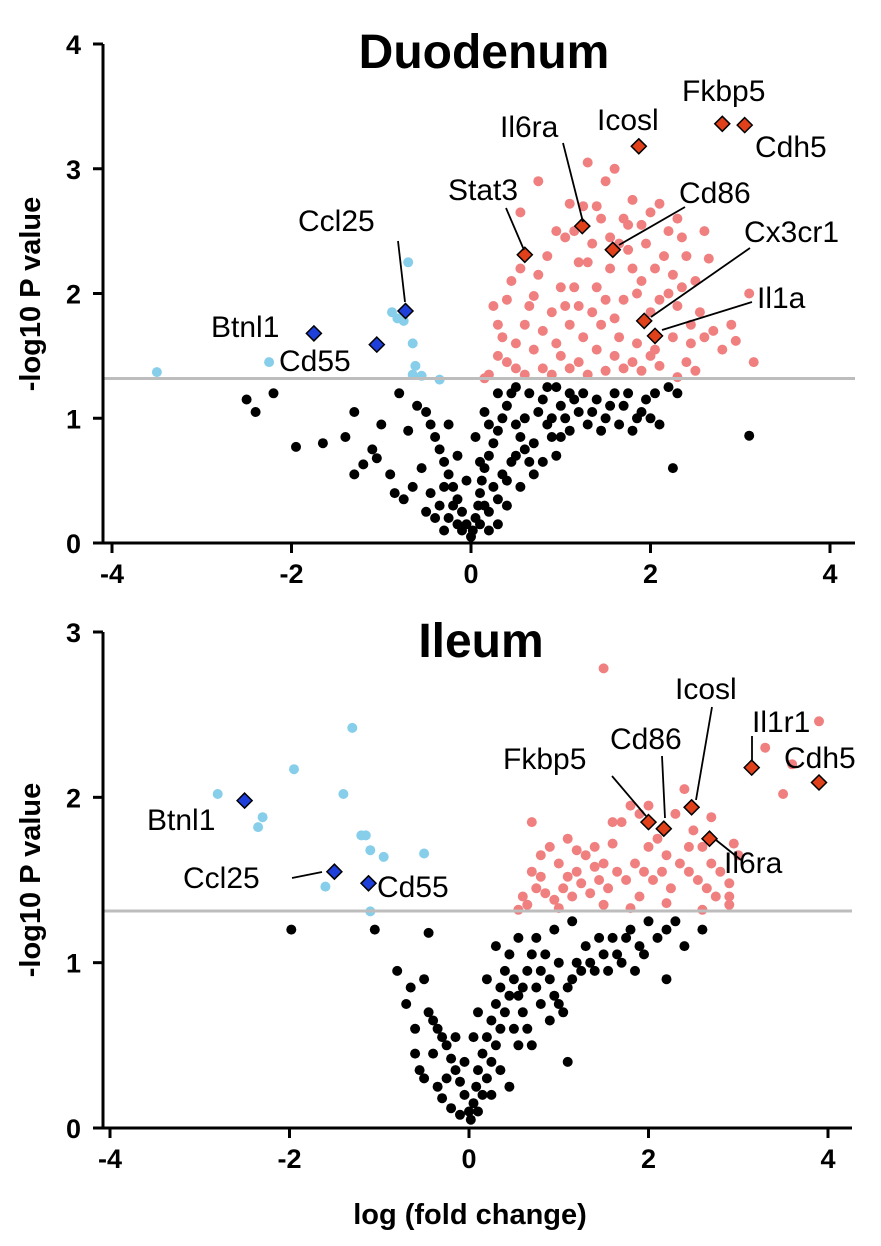 This screenshot has height=1246, width=881. What do you see at coordinates (245, 801) in the screenshot?
I see `highlight-btnl1` at bounding box center [245, 801].